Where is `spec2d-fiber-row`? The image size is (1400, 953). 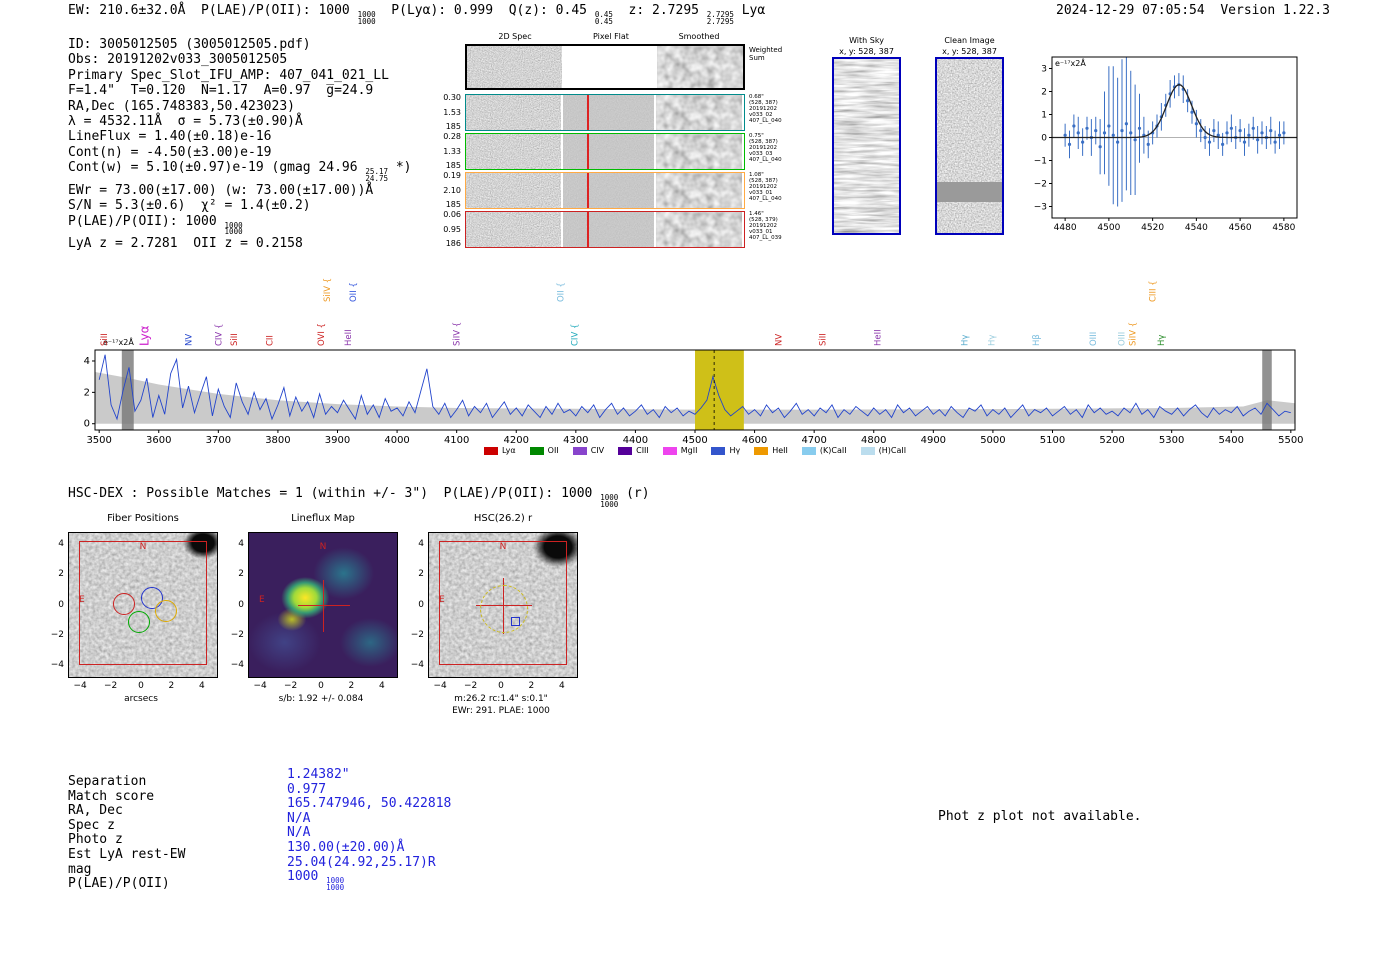
spec2d-fiber-row is located at coordinates (605, 112).